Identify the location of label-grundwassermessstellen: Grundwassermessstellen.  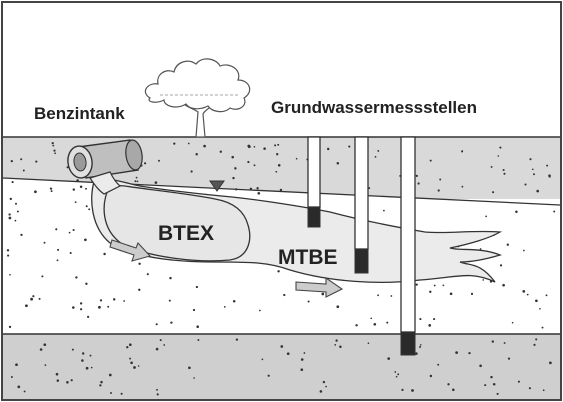
(374, 107).